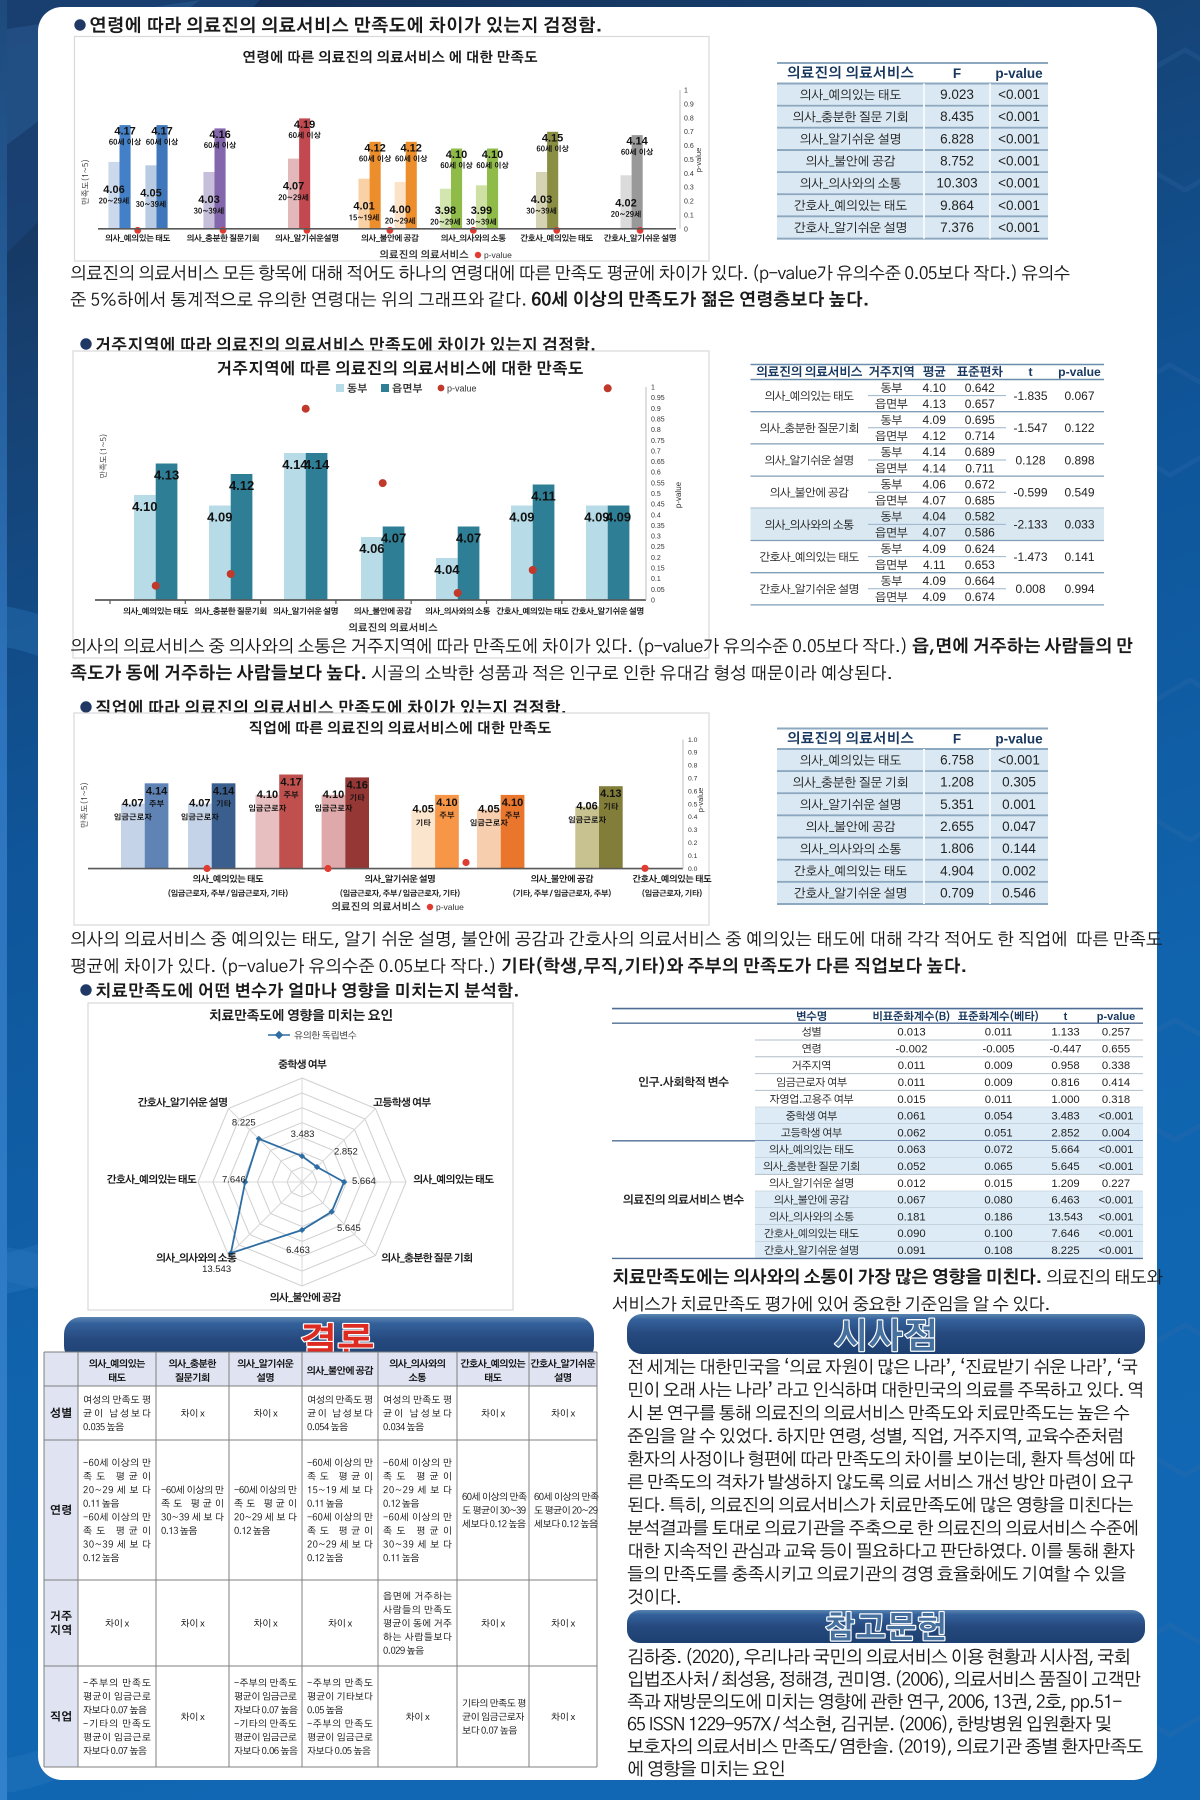  I want to click on svg-text: 0.549, so click(1079, 493).